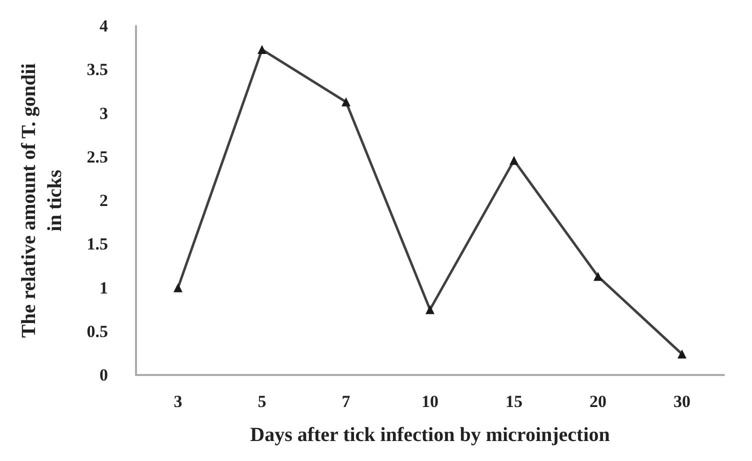 This screenshot has width=752, height=461. What do you see at coordinates (97, 156) in the screenshot?
I see `y-tick-label: 2.5` at bounding box center [97, 156].